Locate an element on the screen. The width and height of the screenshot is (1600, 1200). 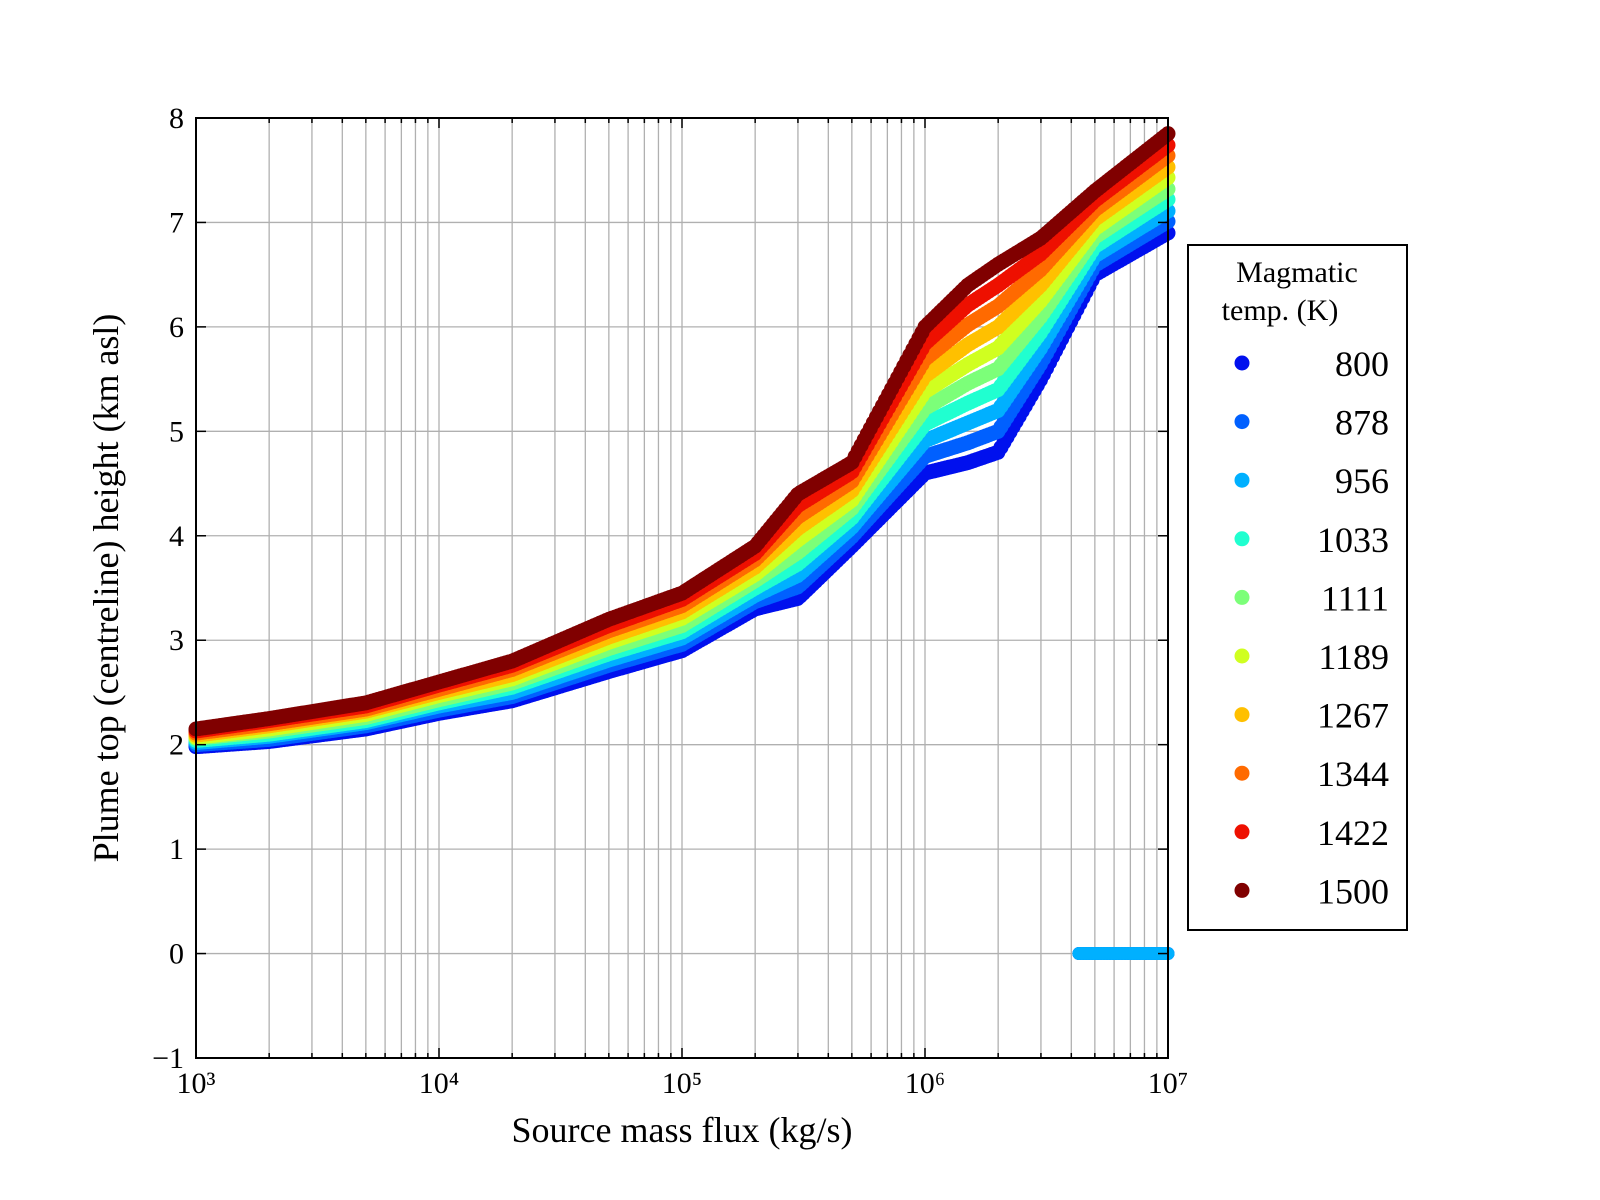
legend-entry-1189: 1189 is located at coordinates (1311, 657).